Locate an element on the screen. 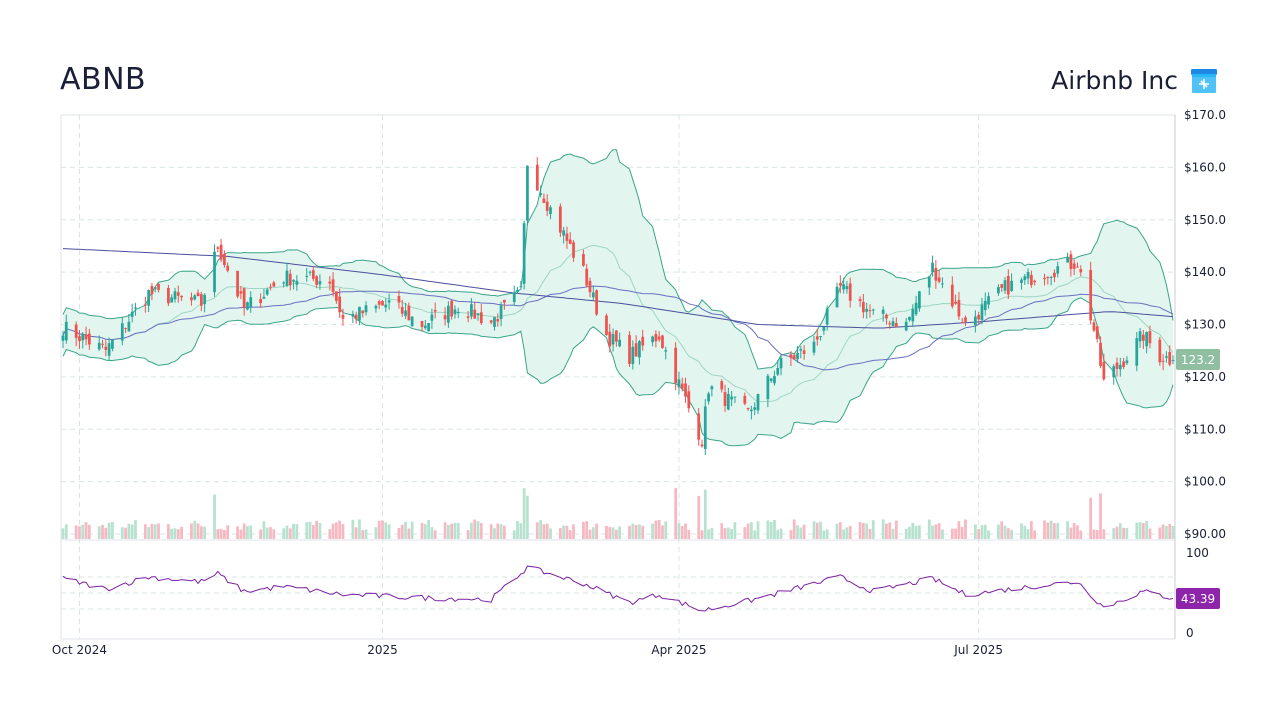 The image size is (1280, 720). price-tick-label: $120.0 is located at coordinates (1205, 377).